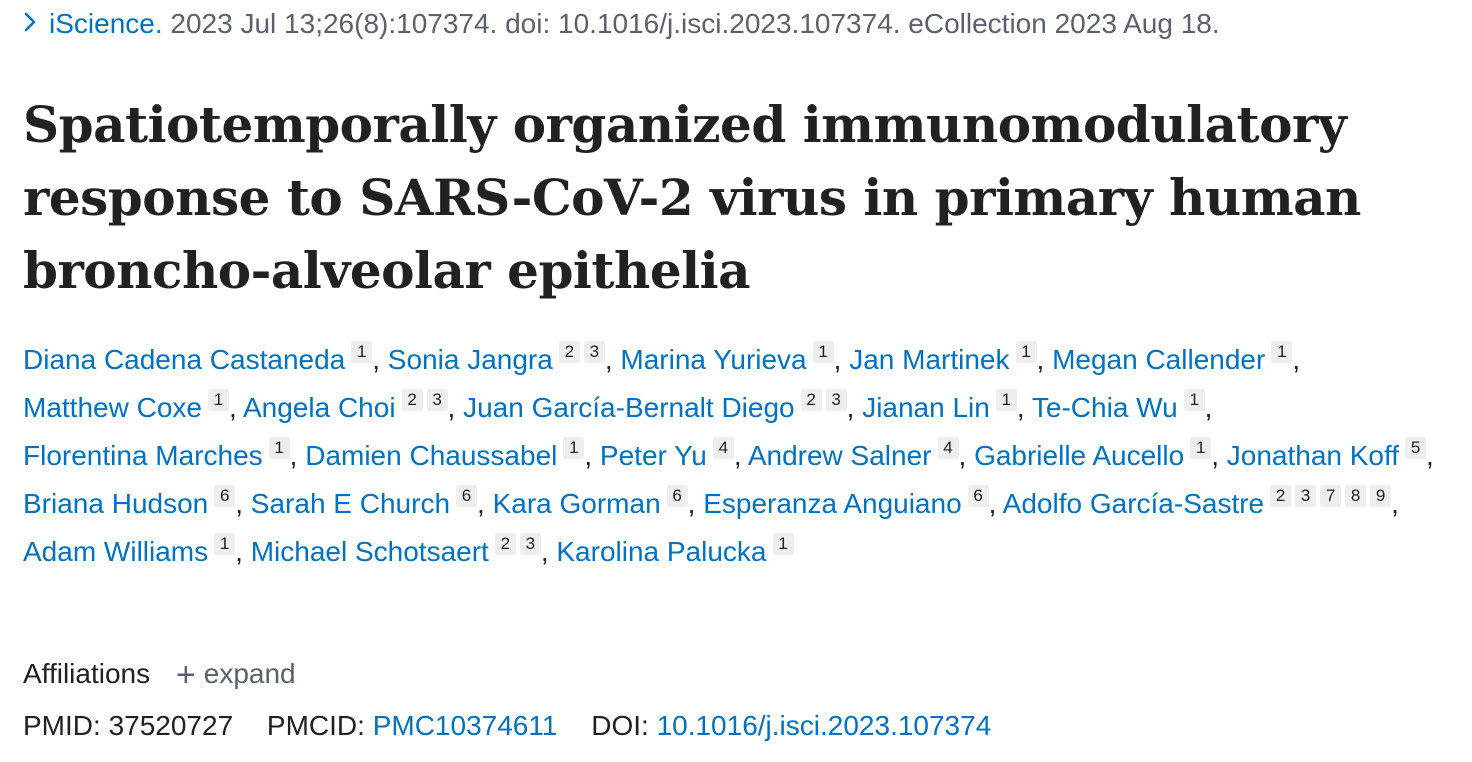 This screenshot has width=1472, height=762. Describe the element at coordinates (1313, 455) in the screenshot. I see `author-name-link: Jonathan Koff` at that location.